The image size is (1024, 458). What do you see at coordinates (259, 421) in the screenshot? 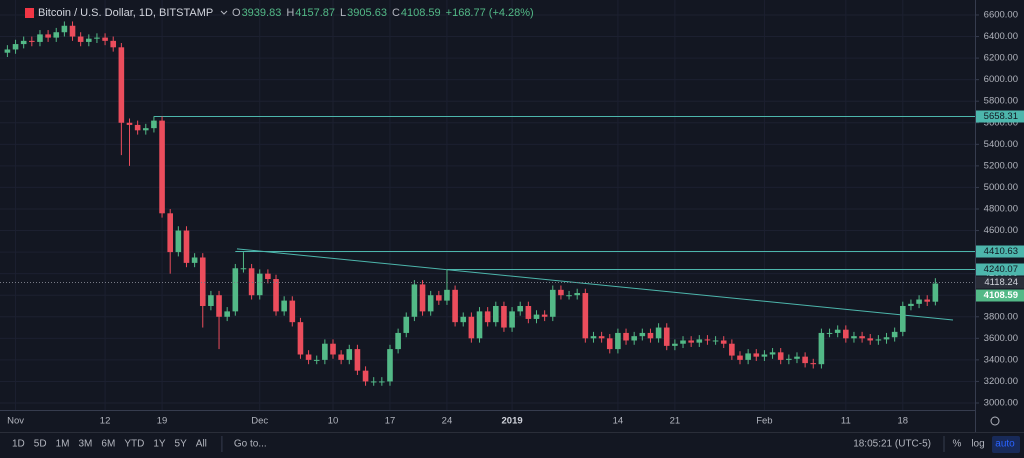
I see `x-tick-label: Dec` at bounding box center [259, 421].